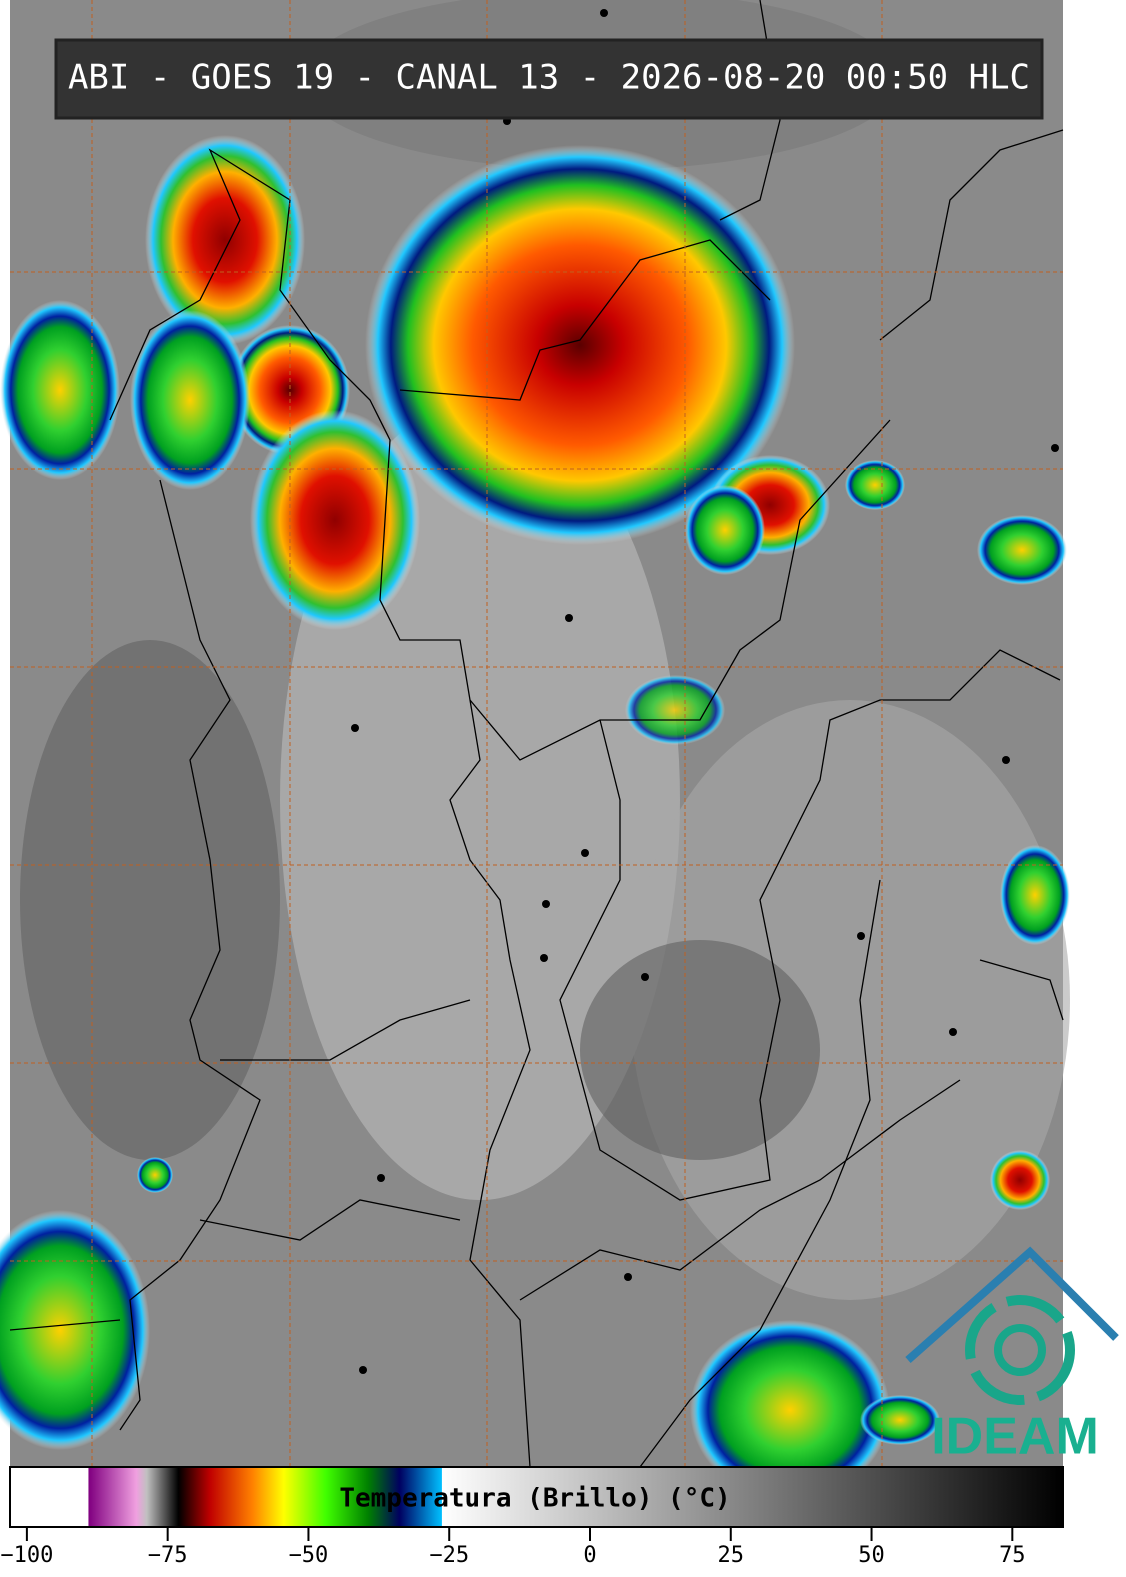 Image resolution: width=1126 pixels, height=1577 pixels. Describe the element at coordinates (871, 1555) in the screenshot. I see `colorbar-tick-label: 50` at that location.